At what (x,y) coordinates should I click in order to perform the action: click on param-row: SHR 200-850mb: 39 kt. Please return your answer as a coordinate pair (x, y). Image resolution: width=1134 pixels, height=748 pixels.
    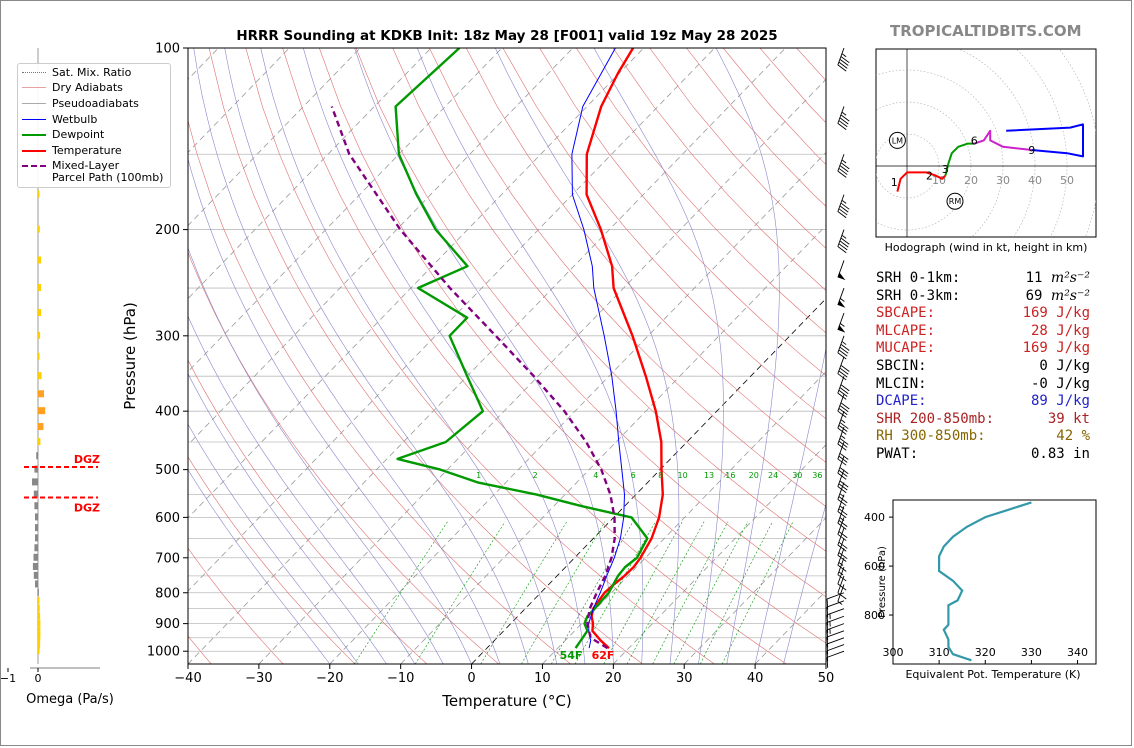
    Looking at the image, I should click on (983, 420).